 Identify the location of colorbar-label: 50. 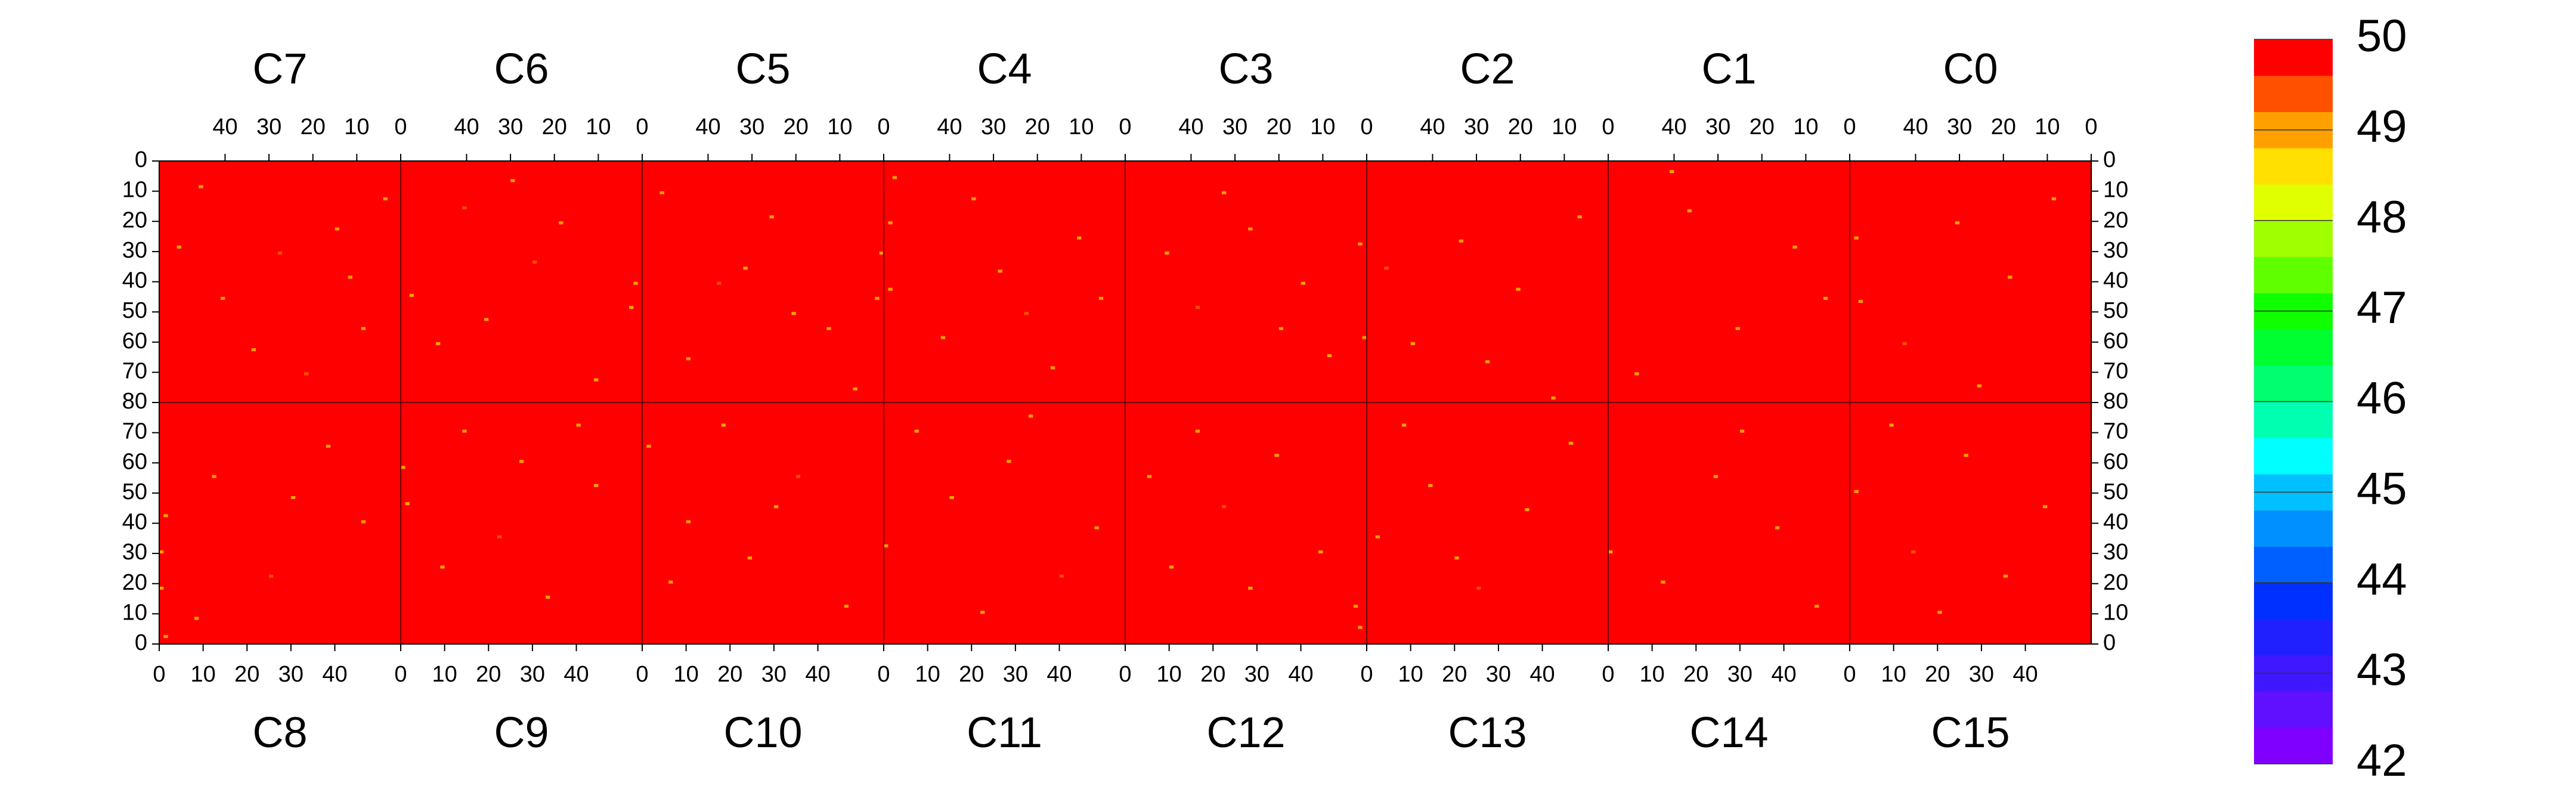
(2382, 36).